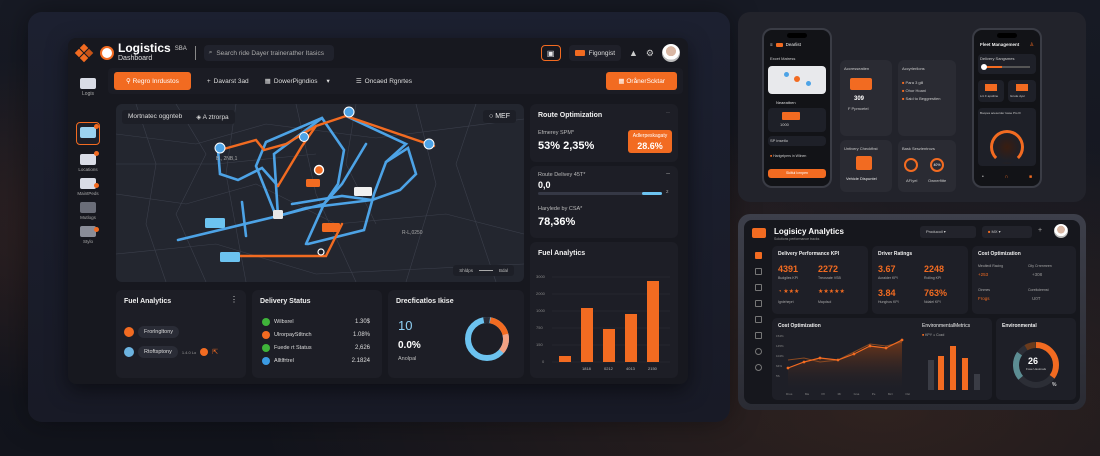 Image resolution: width=1100 pixels, height=456 pixels. Describe the element at coordinates (758, 335) in the screenshot. I see `panel-icon` at that location.